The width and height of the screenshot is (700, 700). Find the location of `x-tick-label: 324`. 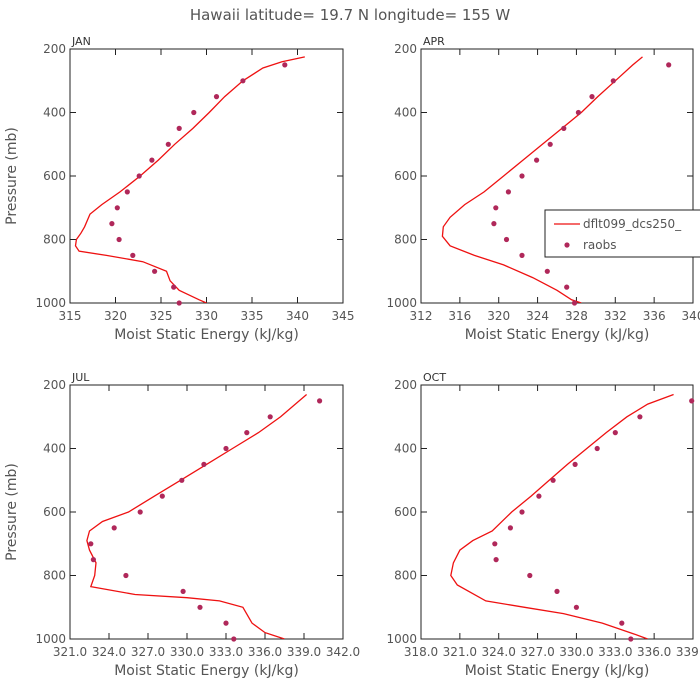

x-tick-label: 324 is located at coordinates (537, 316).